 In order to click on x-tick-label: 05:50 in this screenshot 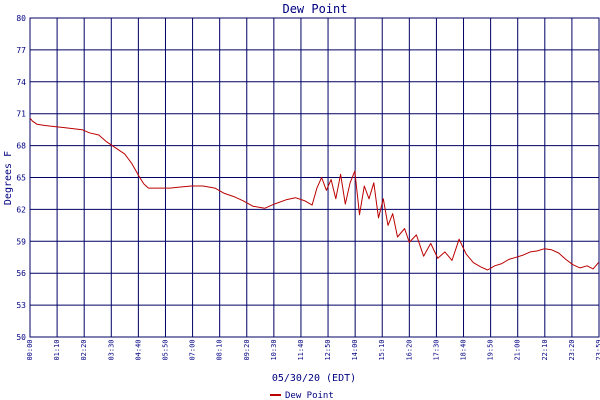, I will do `click(165, 349)`.